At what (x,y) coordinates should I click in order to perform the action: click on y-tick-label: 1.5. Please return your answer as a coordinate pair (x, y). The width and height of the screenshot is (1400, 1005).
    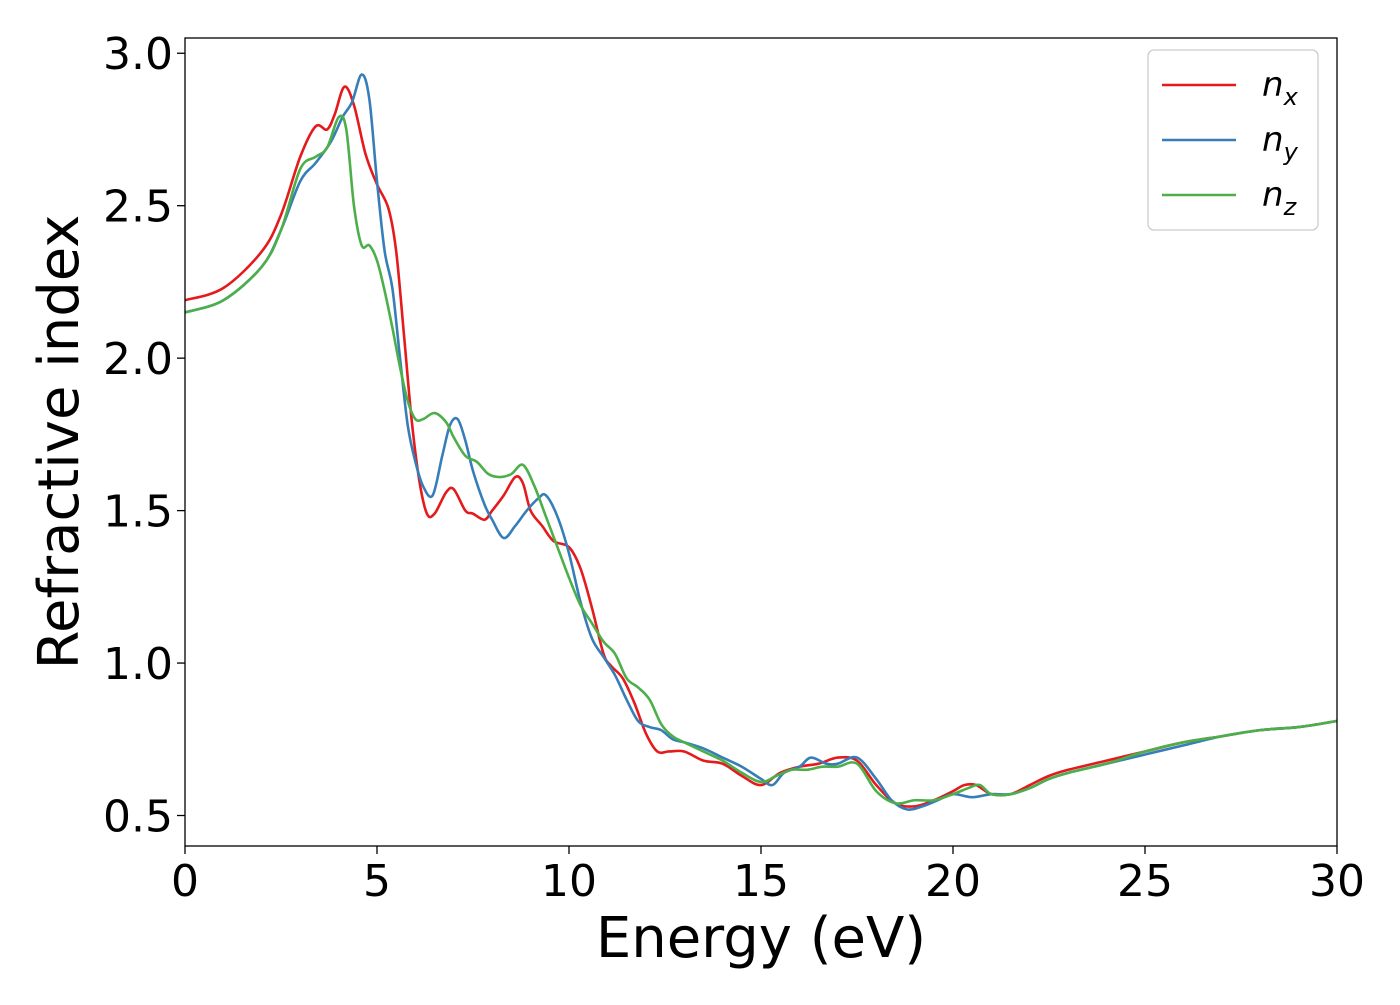
    Looking at the image, I should click on (138, 512).